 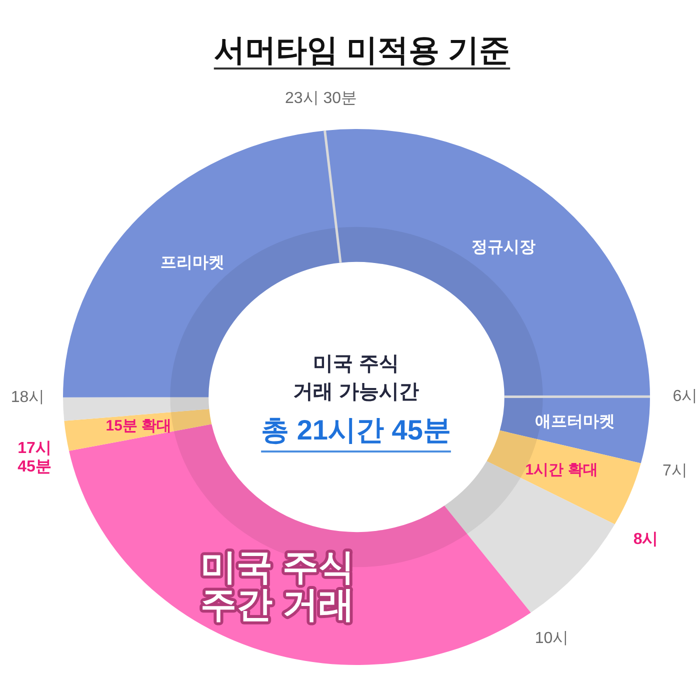 I want to click on annotation: 미국 주식 거래 가능시간, so click(x=356, y=378).